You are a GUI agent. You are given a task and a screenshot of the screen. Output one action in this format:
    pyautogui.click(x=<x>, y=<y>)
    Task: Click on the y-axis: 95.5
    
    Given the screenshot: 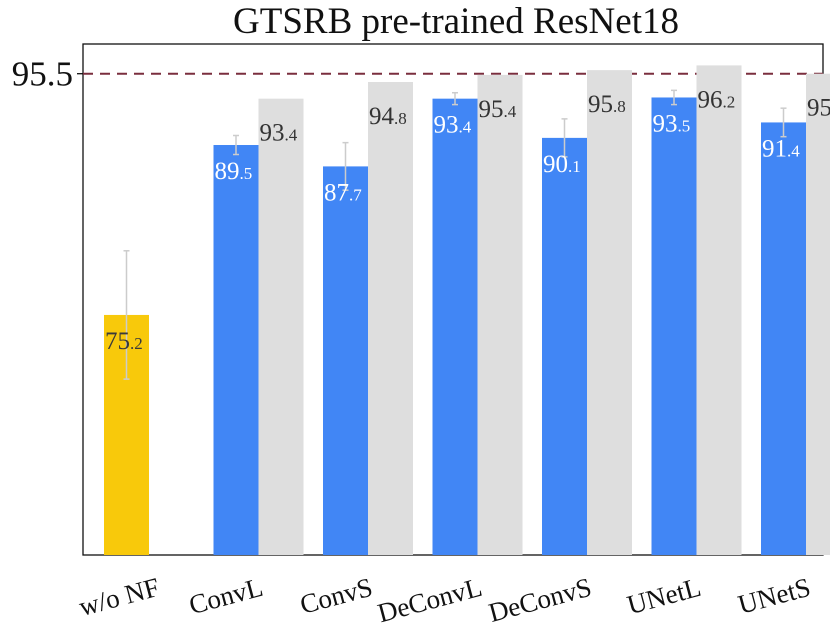 What is the action you would take?
    pyautogui.click(x=47, y=74)
    